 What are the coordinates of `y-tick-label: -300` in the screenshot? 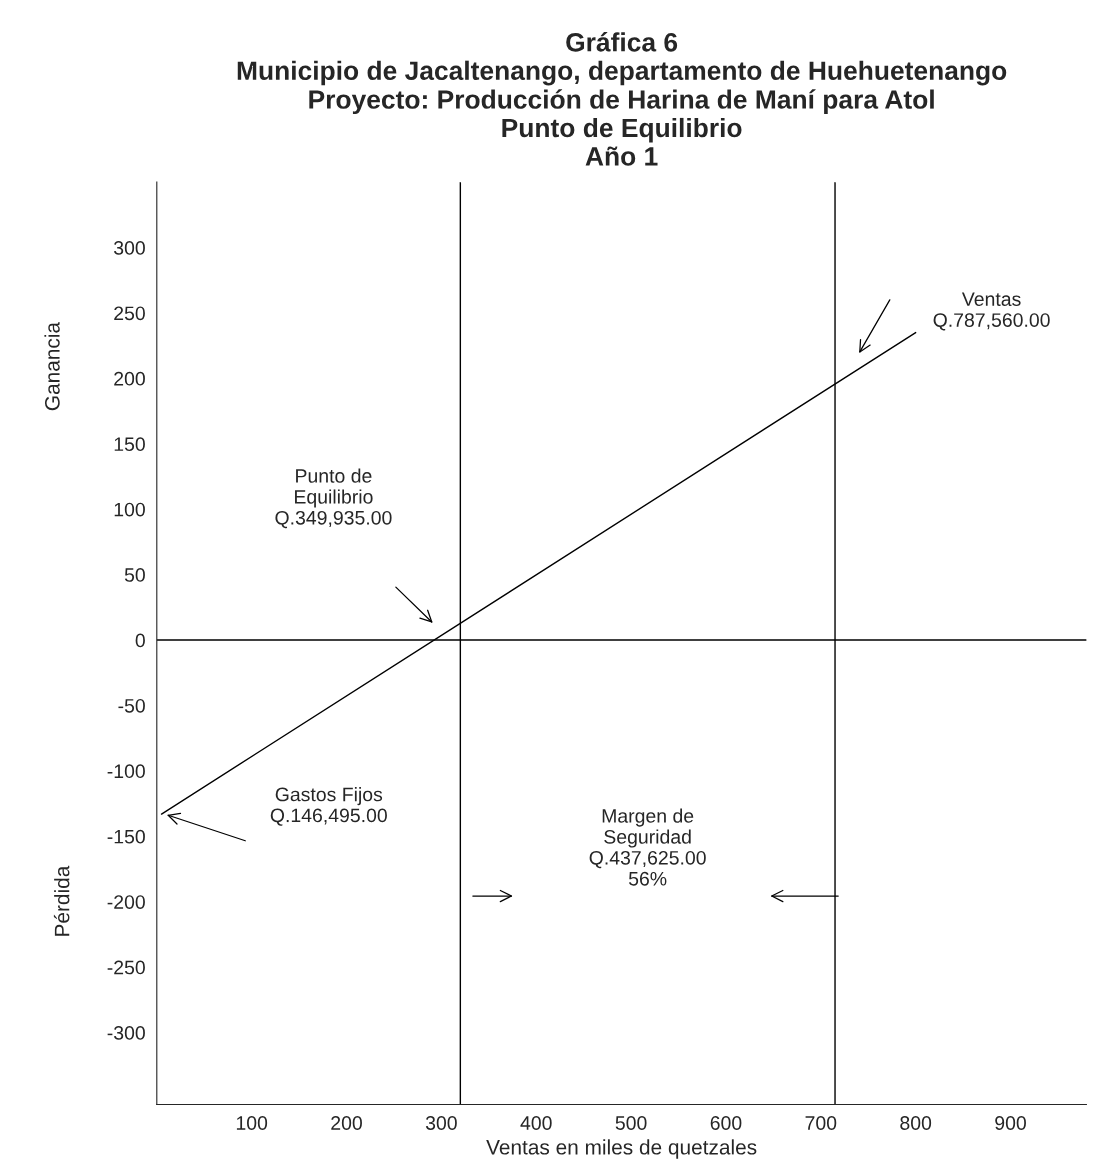 It's located at (126, 1033).